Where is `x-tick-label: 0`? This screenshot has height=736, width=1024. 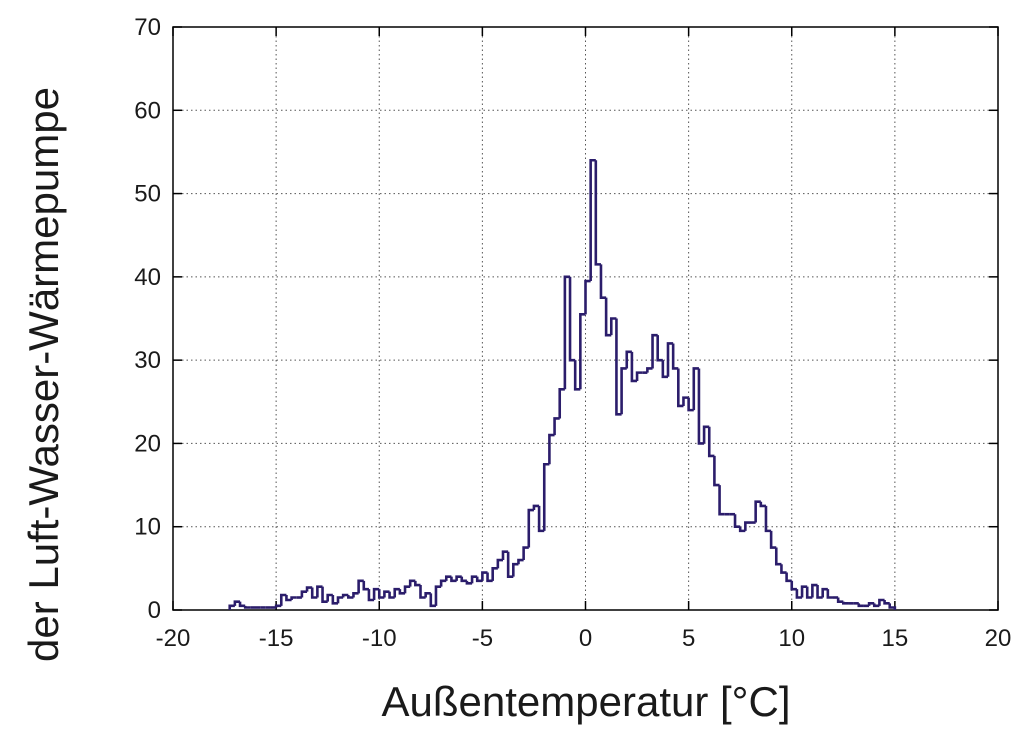 x-tick-label: 0 is located at coordinates (585, 638).